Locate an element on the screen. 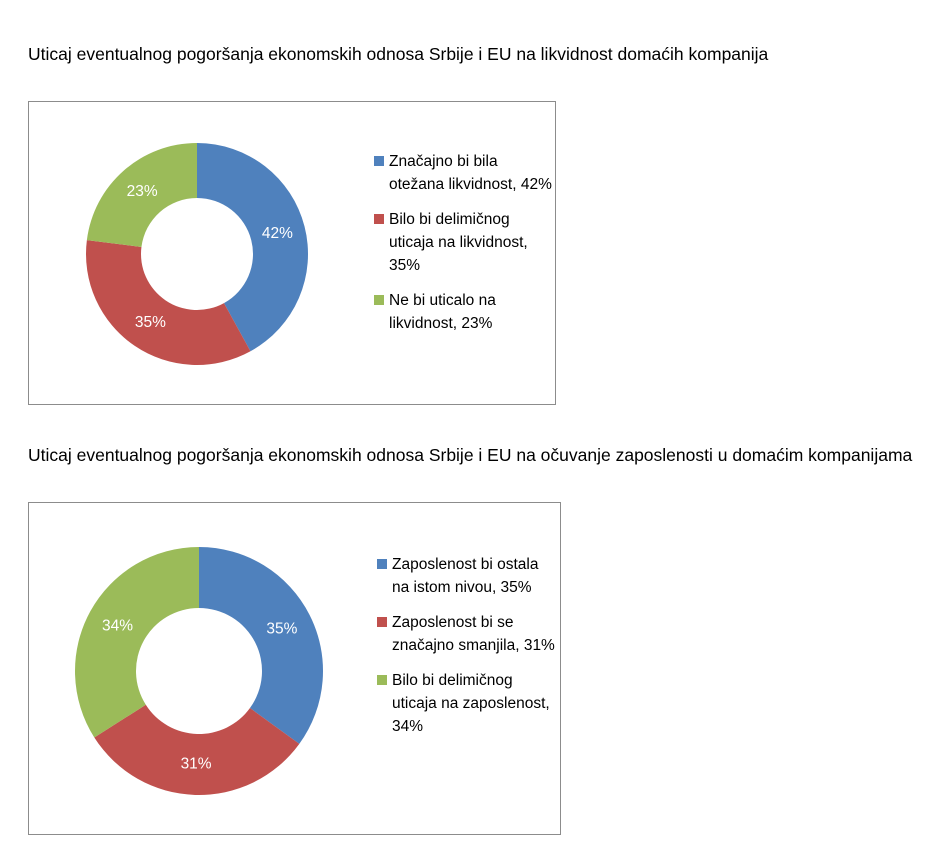 This screenshot has height=863, width=940. legend-item: Značajno bi bila otežana likvidnost, 42% is located at coordinates (464, 173).